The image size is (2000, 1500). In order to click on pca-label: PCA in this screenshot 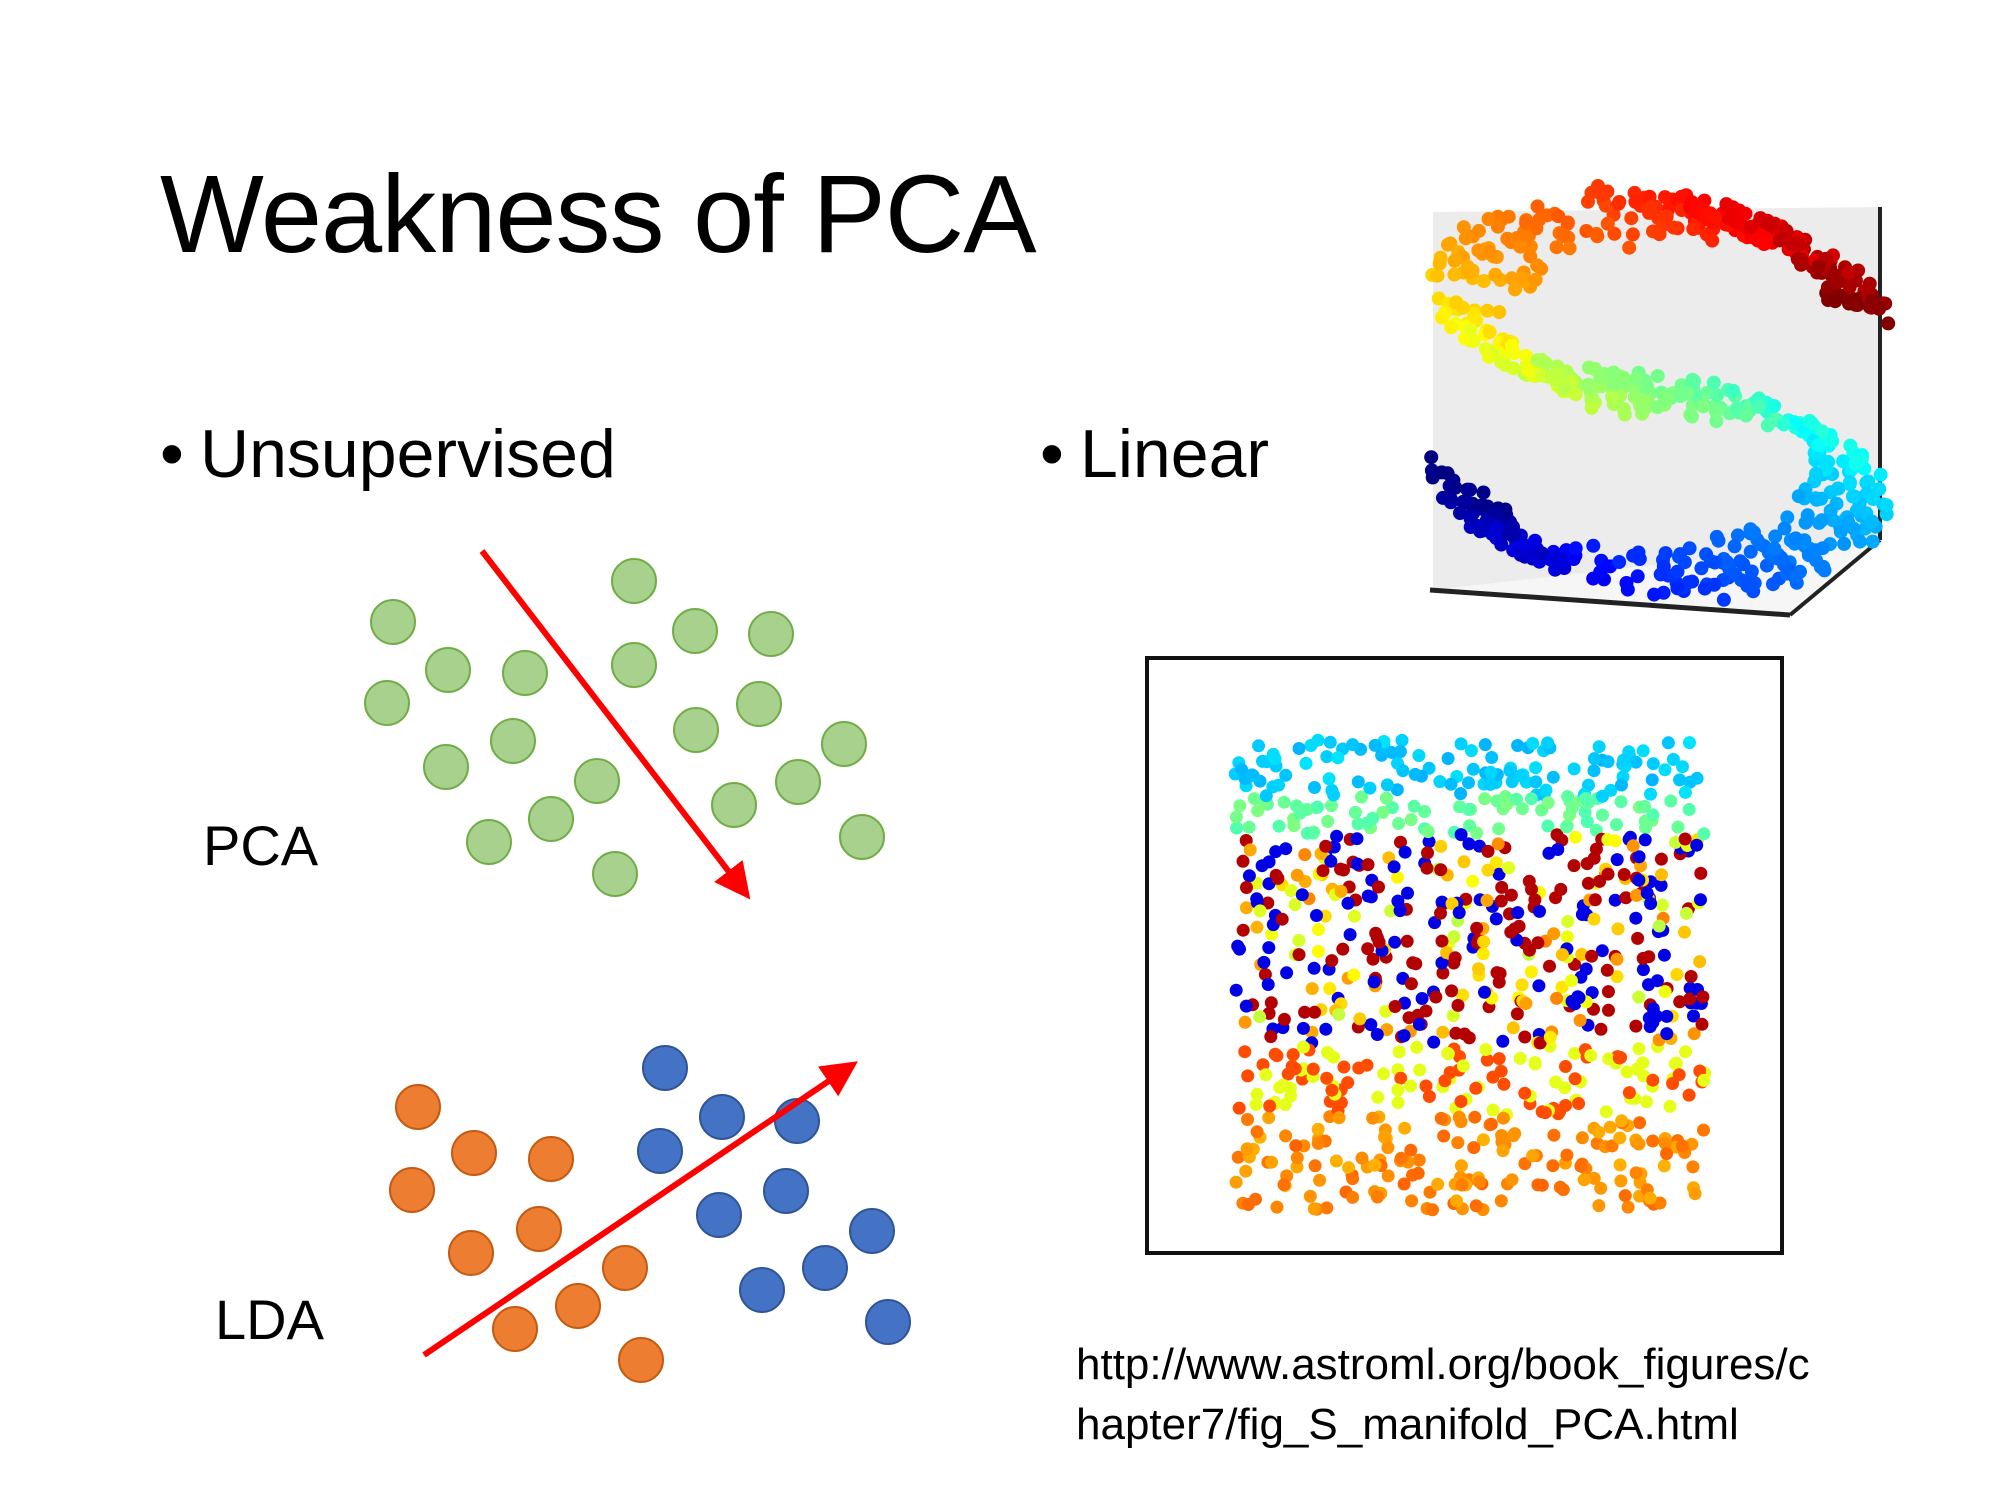, I will do `click(261, 845)`.